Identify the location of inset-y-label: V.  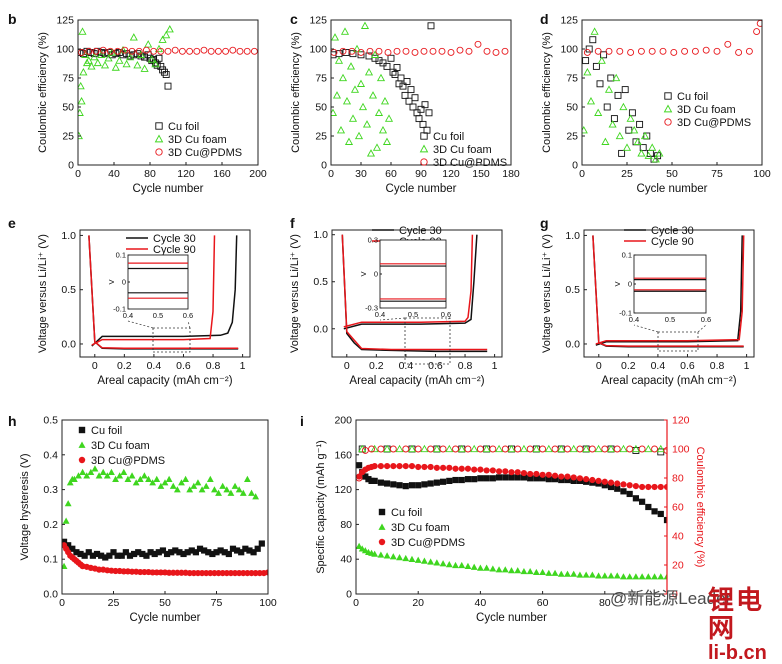
(111, 281).